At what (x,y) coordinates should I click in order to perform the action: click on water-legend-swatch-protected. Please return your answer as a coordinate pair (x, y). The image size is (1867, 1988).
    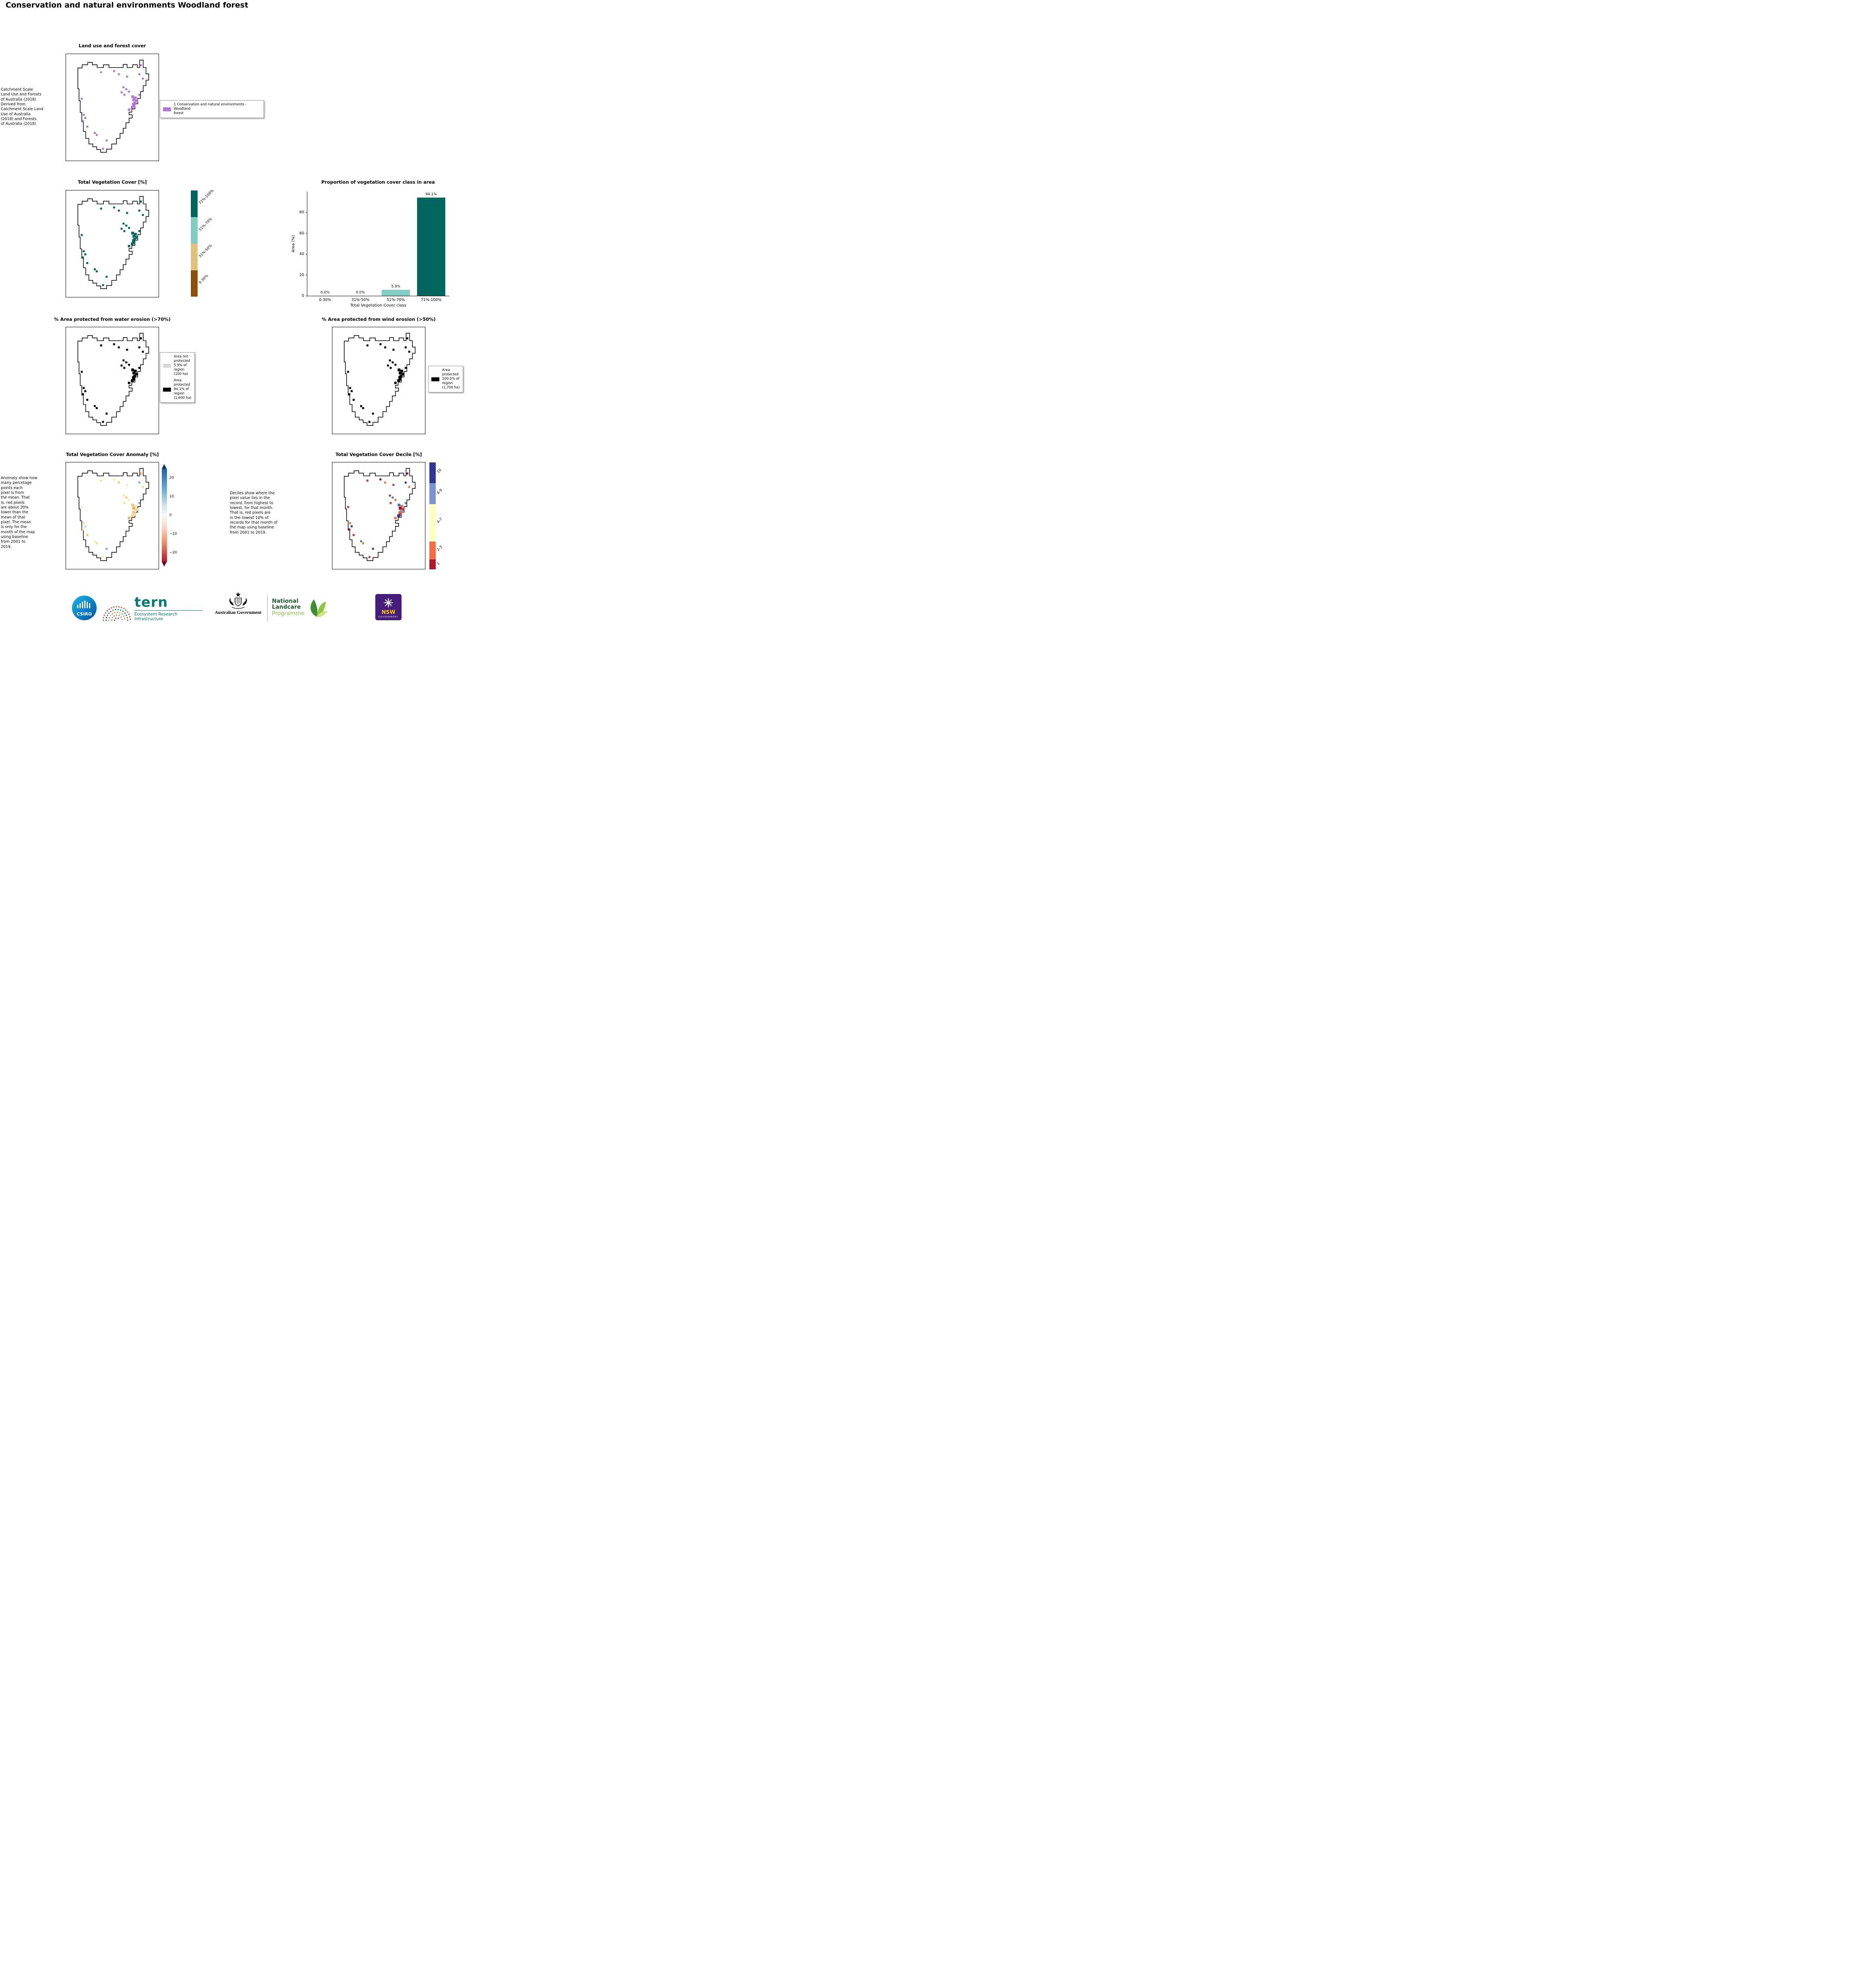
    Looking at the image, I should click on (167, 389).